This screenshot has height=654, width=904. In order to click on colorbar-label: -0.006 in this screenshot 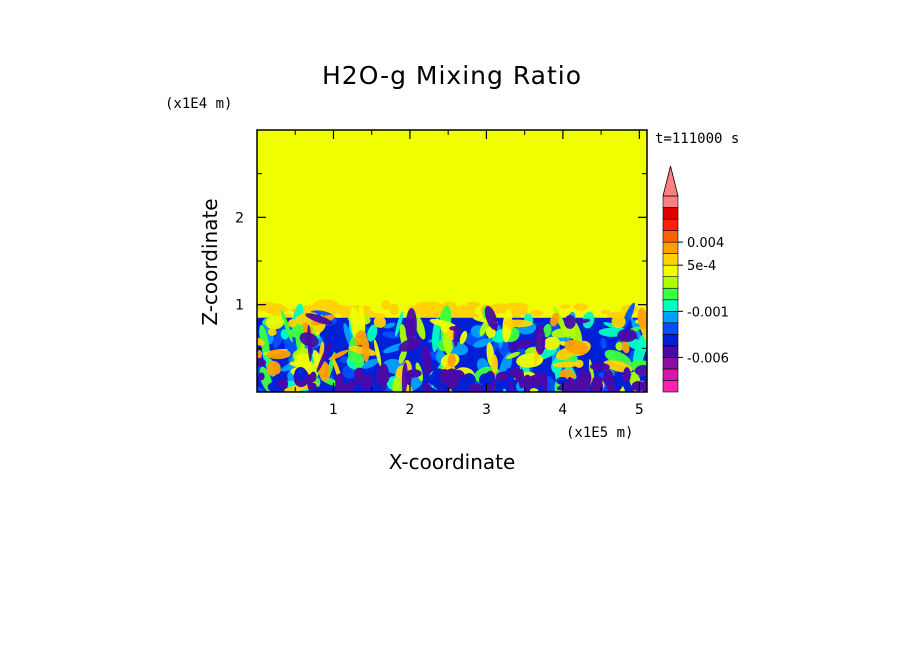, I will do `click(708, 358)`.